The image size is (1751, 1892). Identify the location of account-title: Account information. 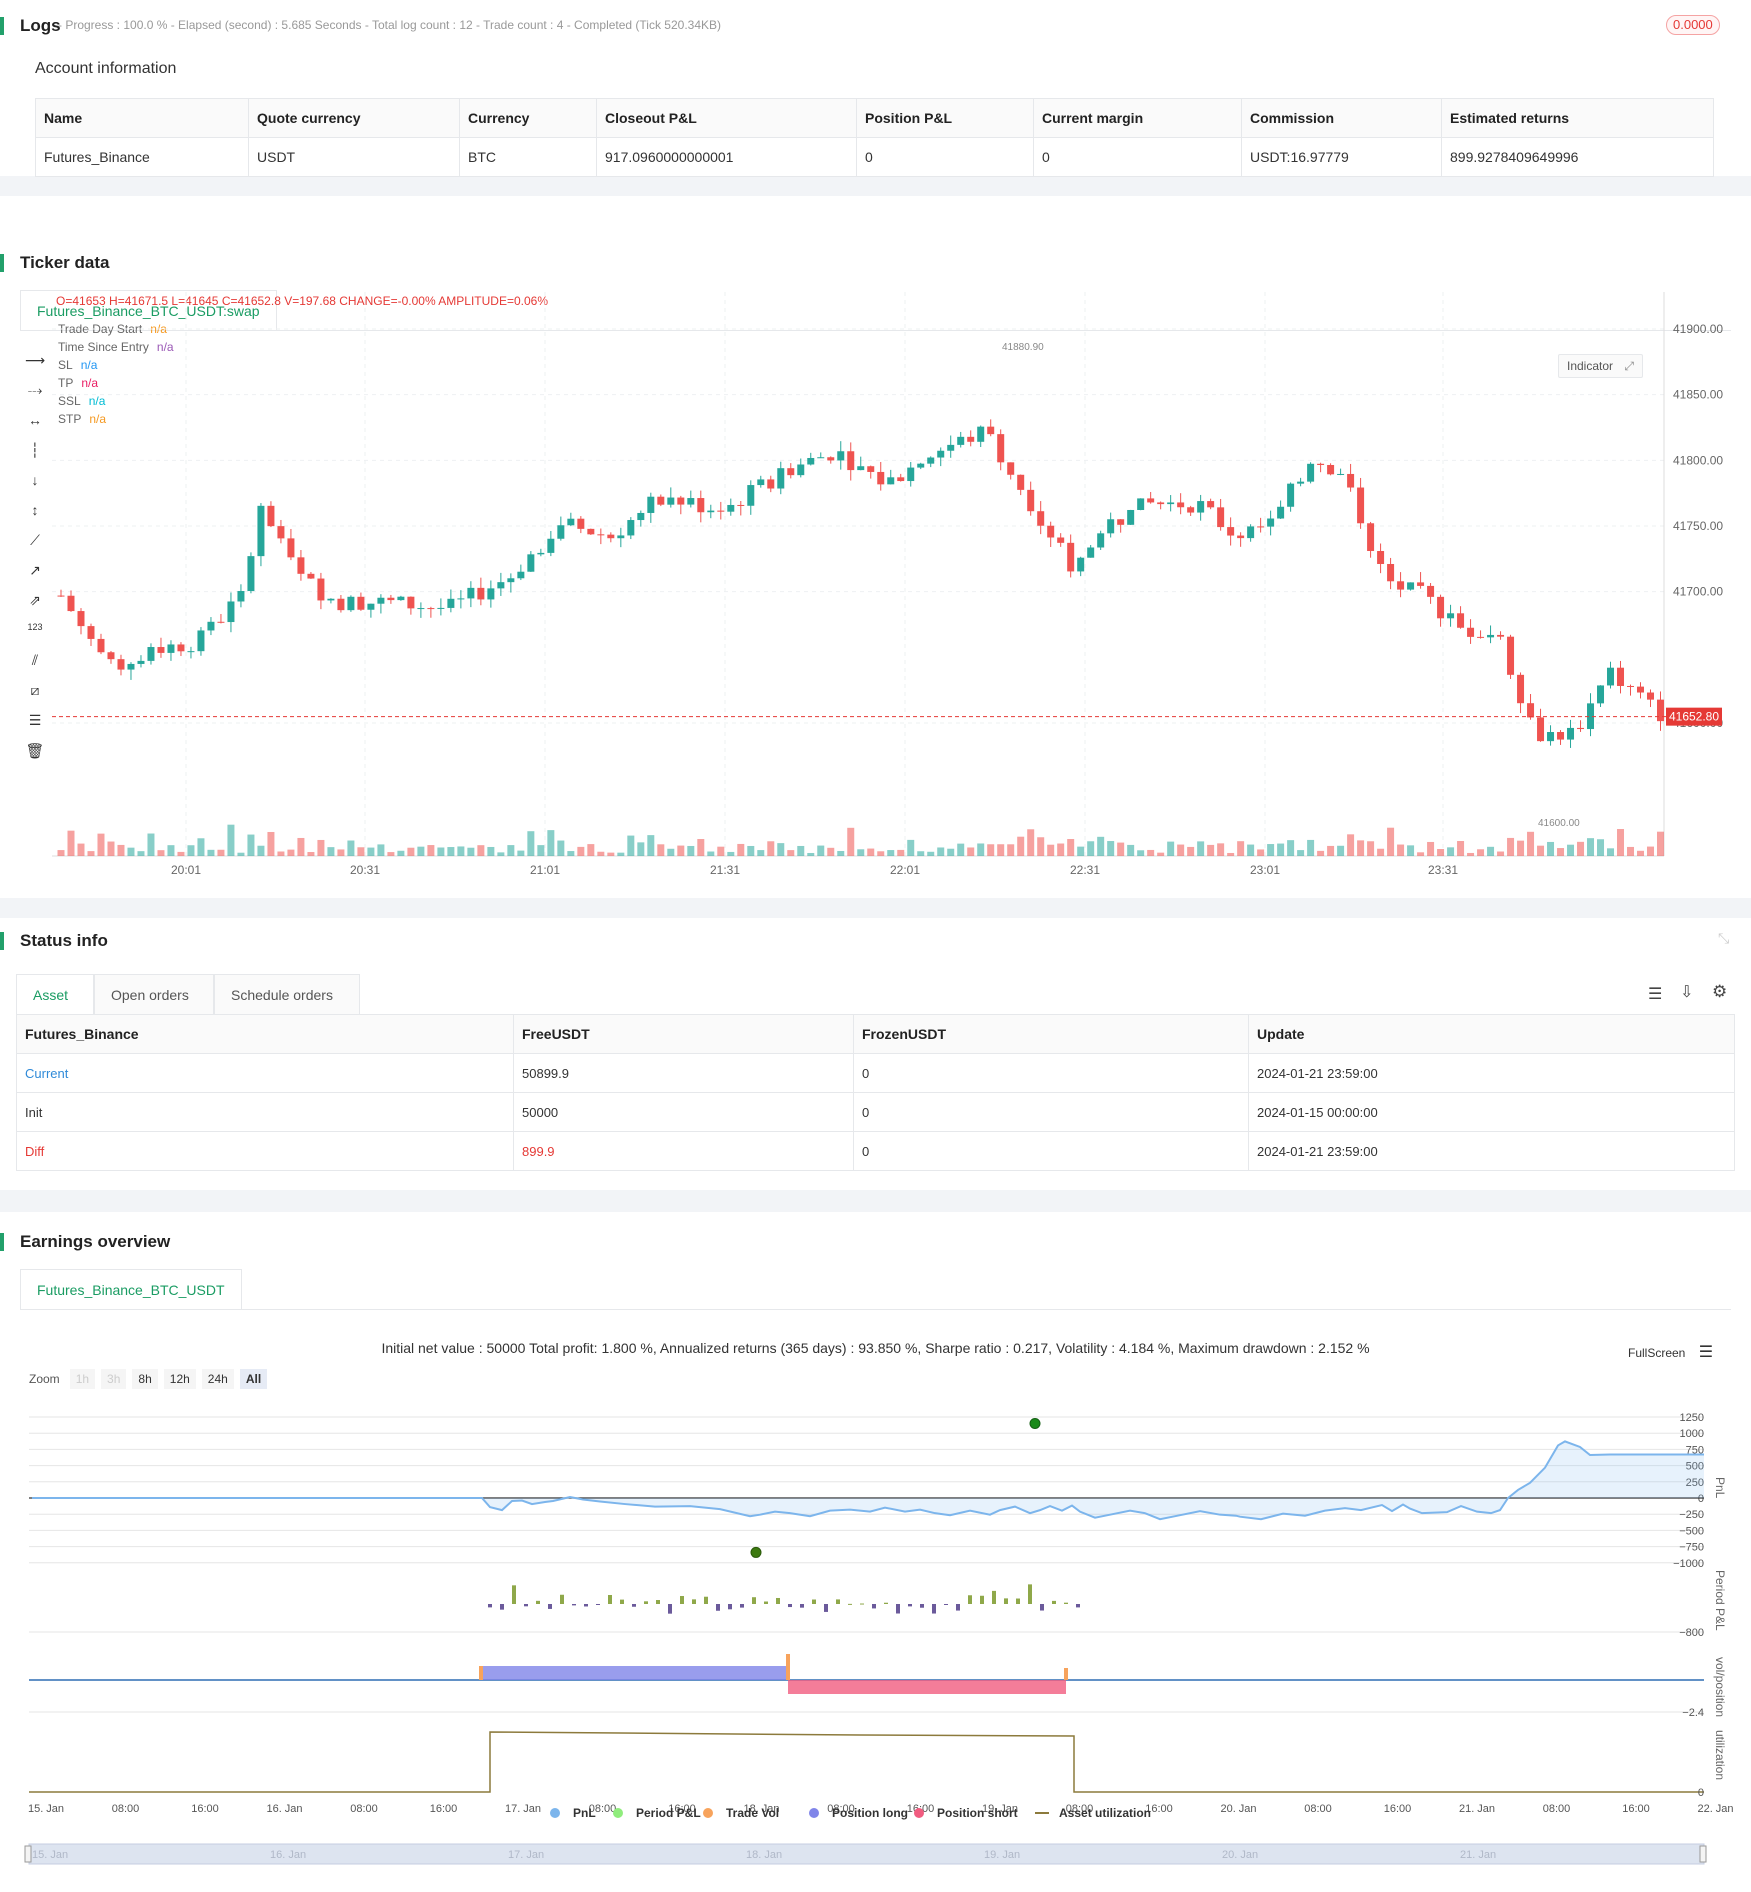
(106, 68).